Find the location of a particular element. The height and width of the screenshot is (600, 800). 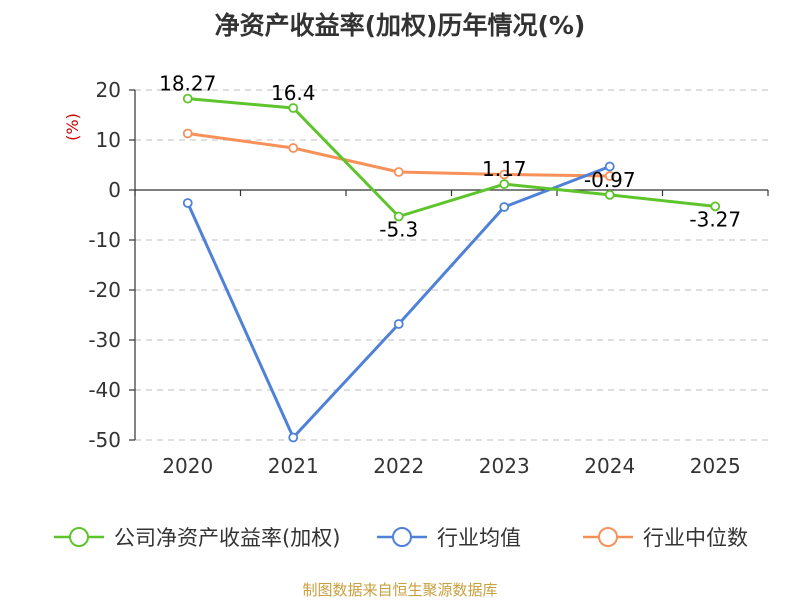

legend-label-1: 行业均值 is located at coordinates (479, 538).